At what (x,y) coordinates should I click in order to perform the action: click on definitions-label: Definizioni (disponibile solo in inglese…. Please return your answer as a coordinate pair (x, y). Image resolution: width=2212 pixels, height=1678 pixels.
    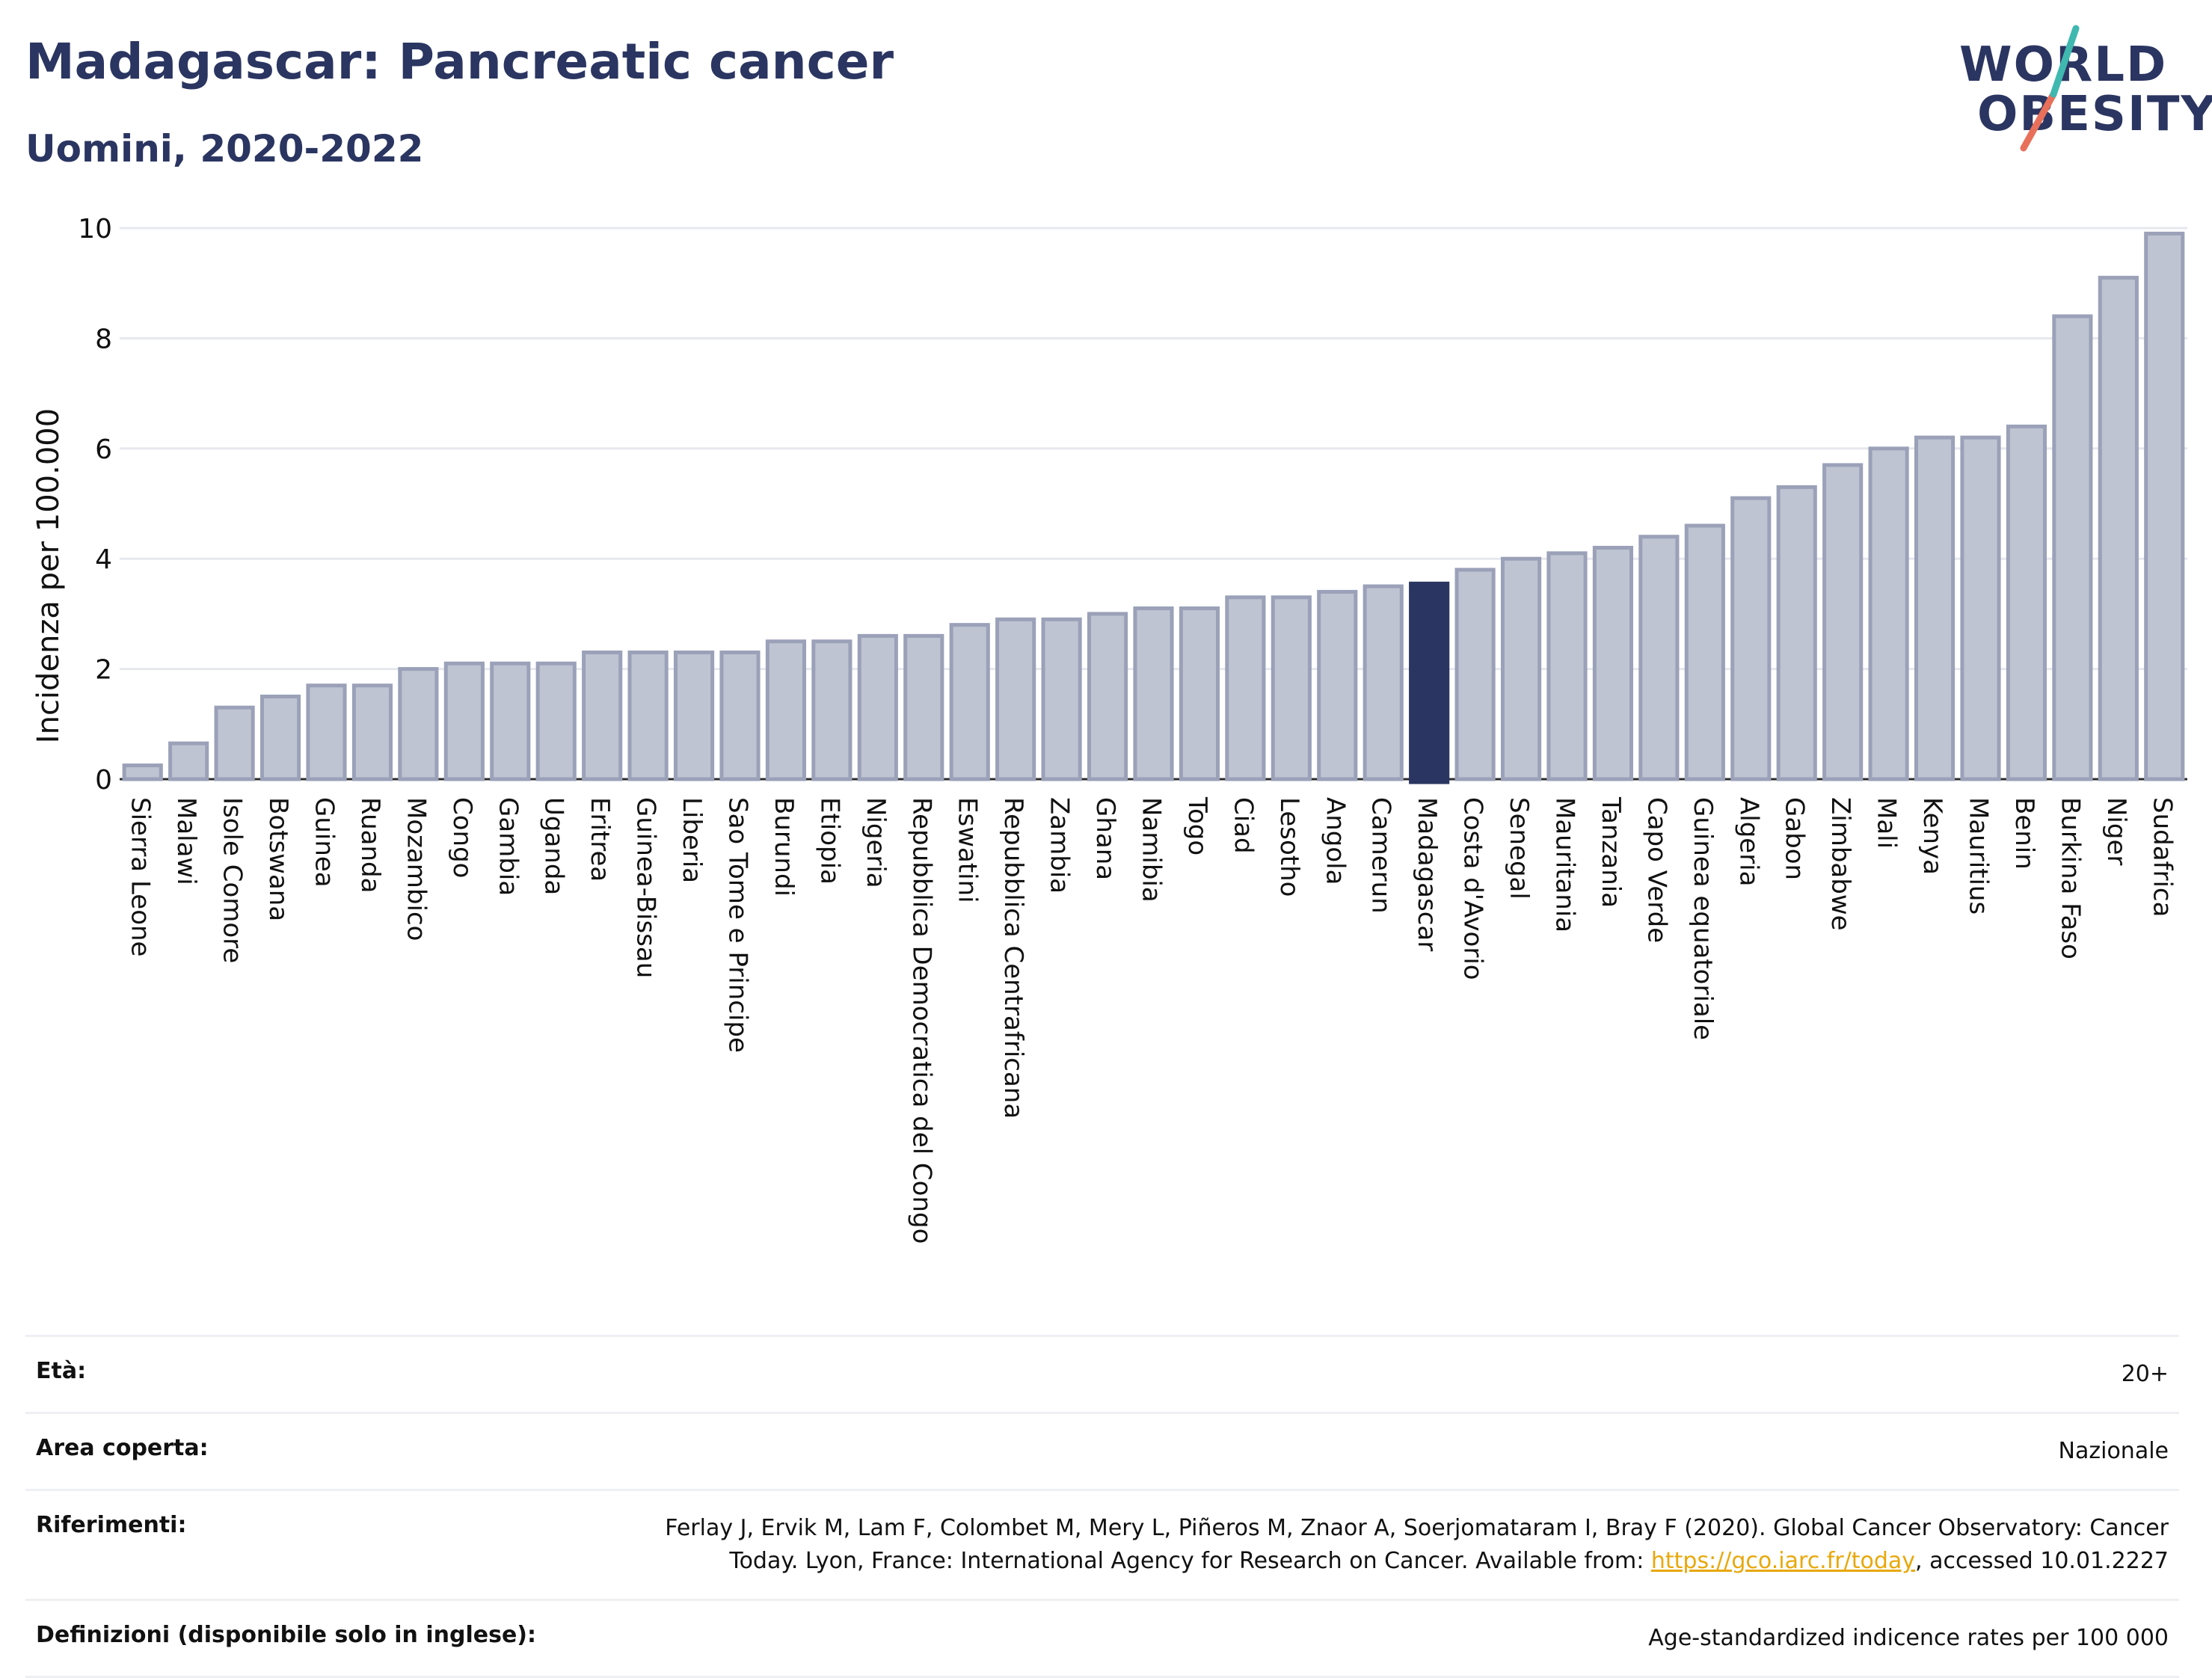
    Looking at the image, I should click on (286, 1635).